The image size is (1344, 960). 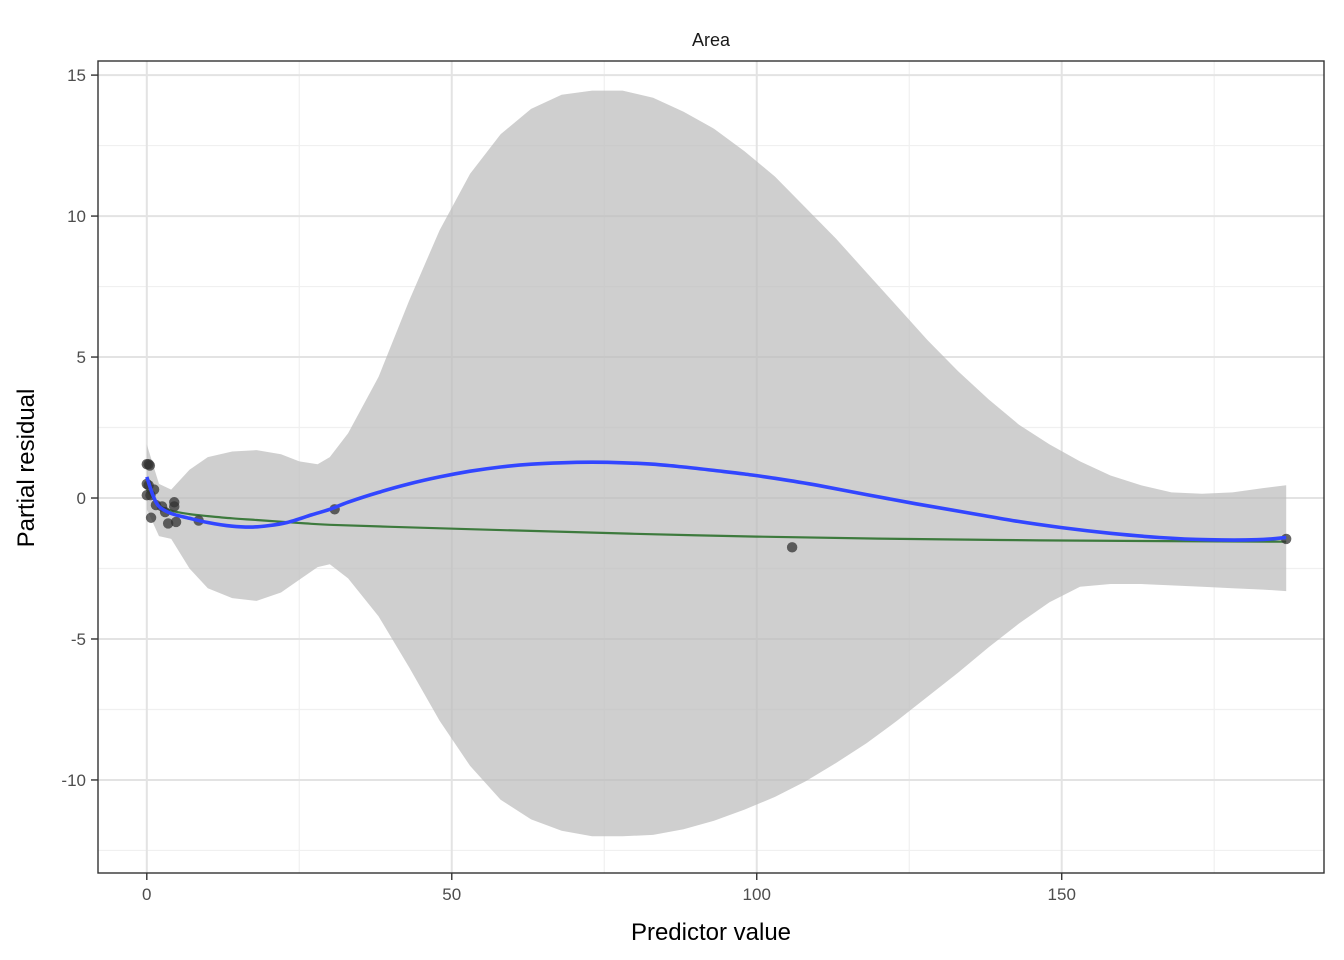 What do you see at coordinates (451, 894) in the screenshot?
I see `x-tick-label: 50` at bounding box center [451, 894].